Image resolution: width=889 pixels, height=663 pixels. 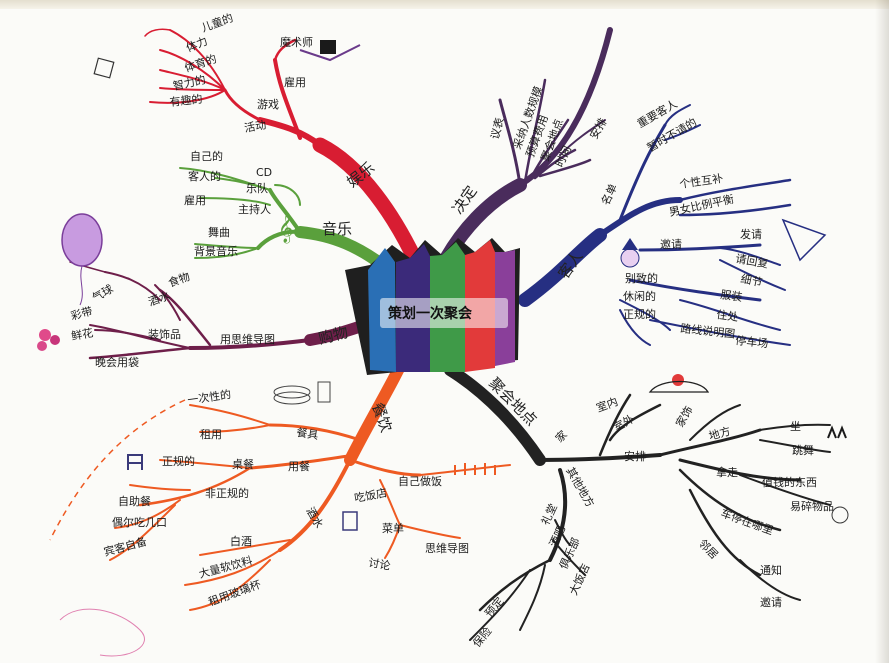 What do you see at coordinates (241, 541) in the screenshot?
I see `node-canyin-liquor: 白酒` at bounding box center [241, 541].